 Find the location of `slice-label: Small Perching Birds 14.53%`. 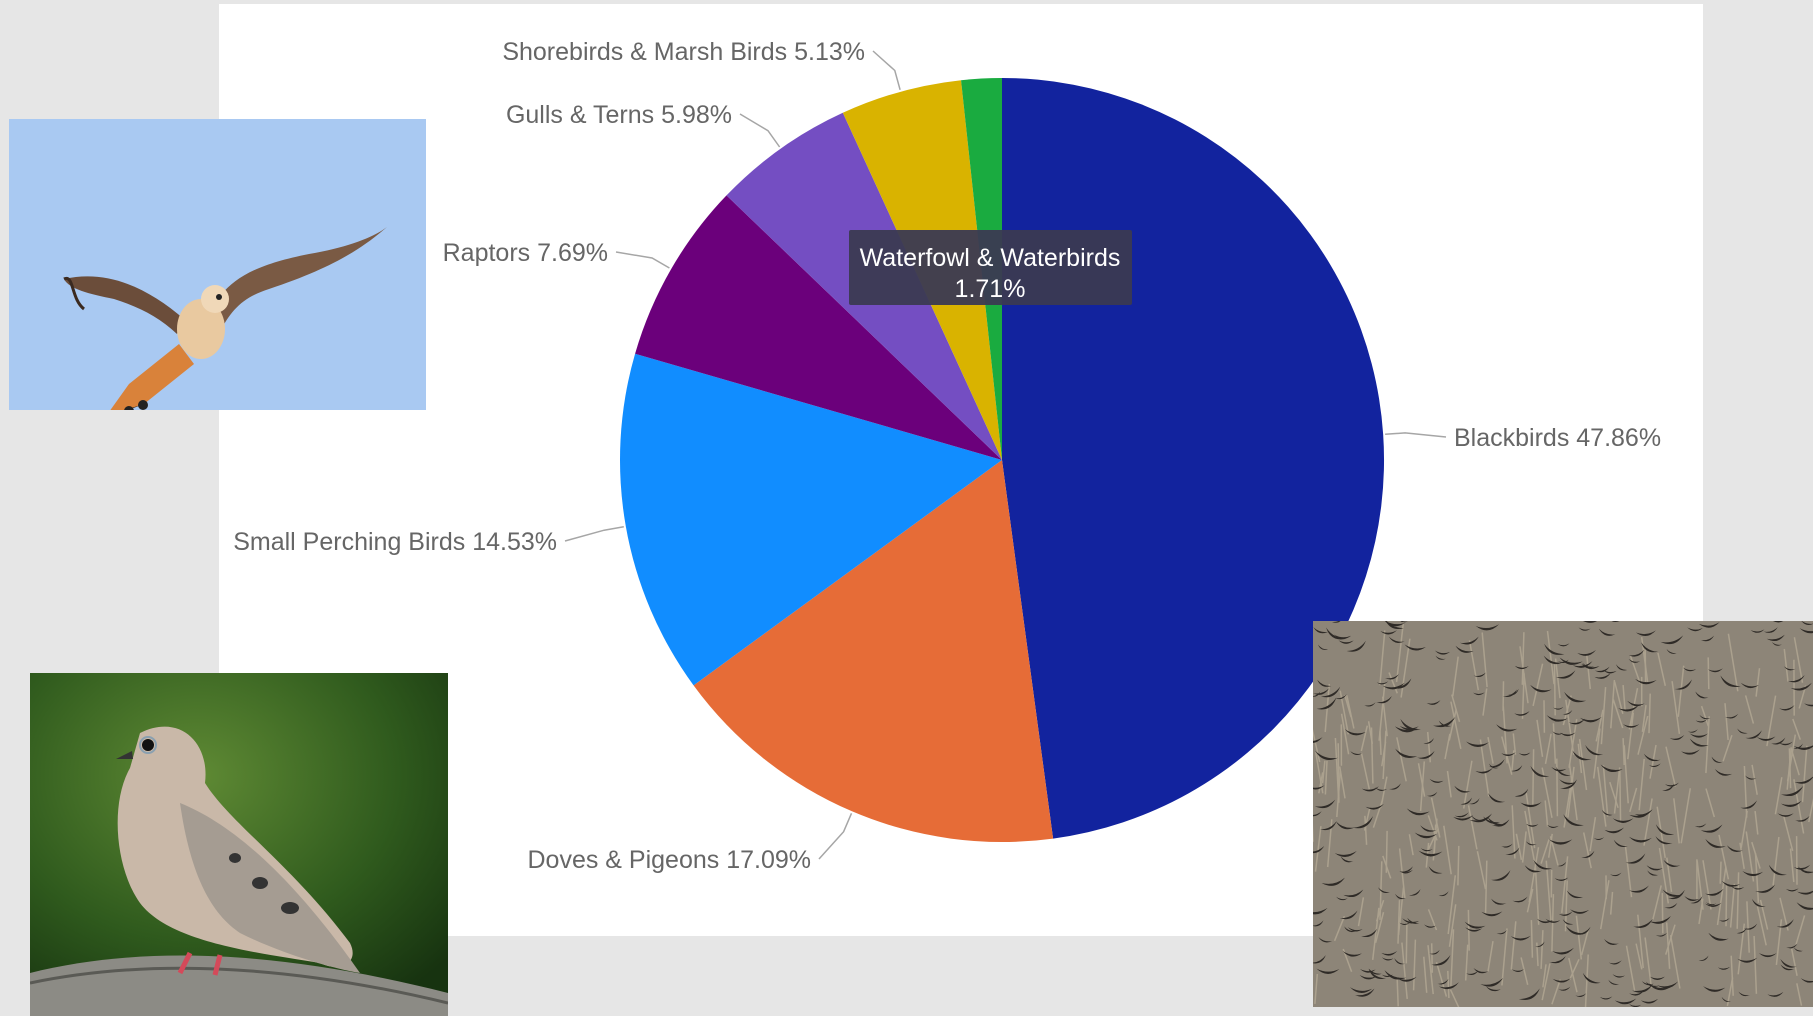

slice-label: Small Perching Birds 14.53% is located at coordinates (395, 542).